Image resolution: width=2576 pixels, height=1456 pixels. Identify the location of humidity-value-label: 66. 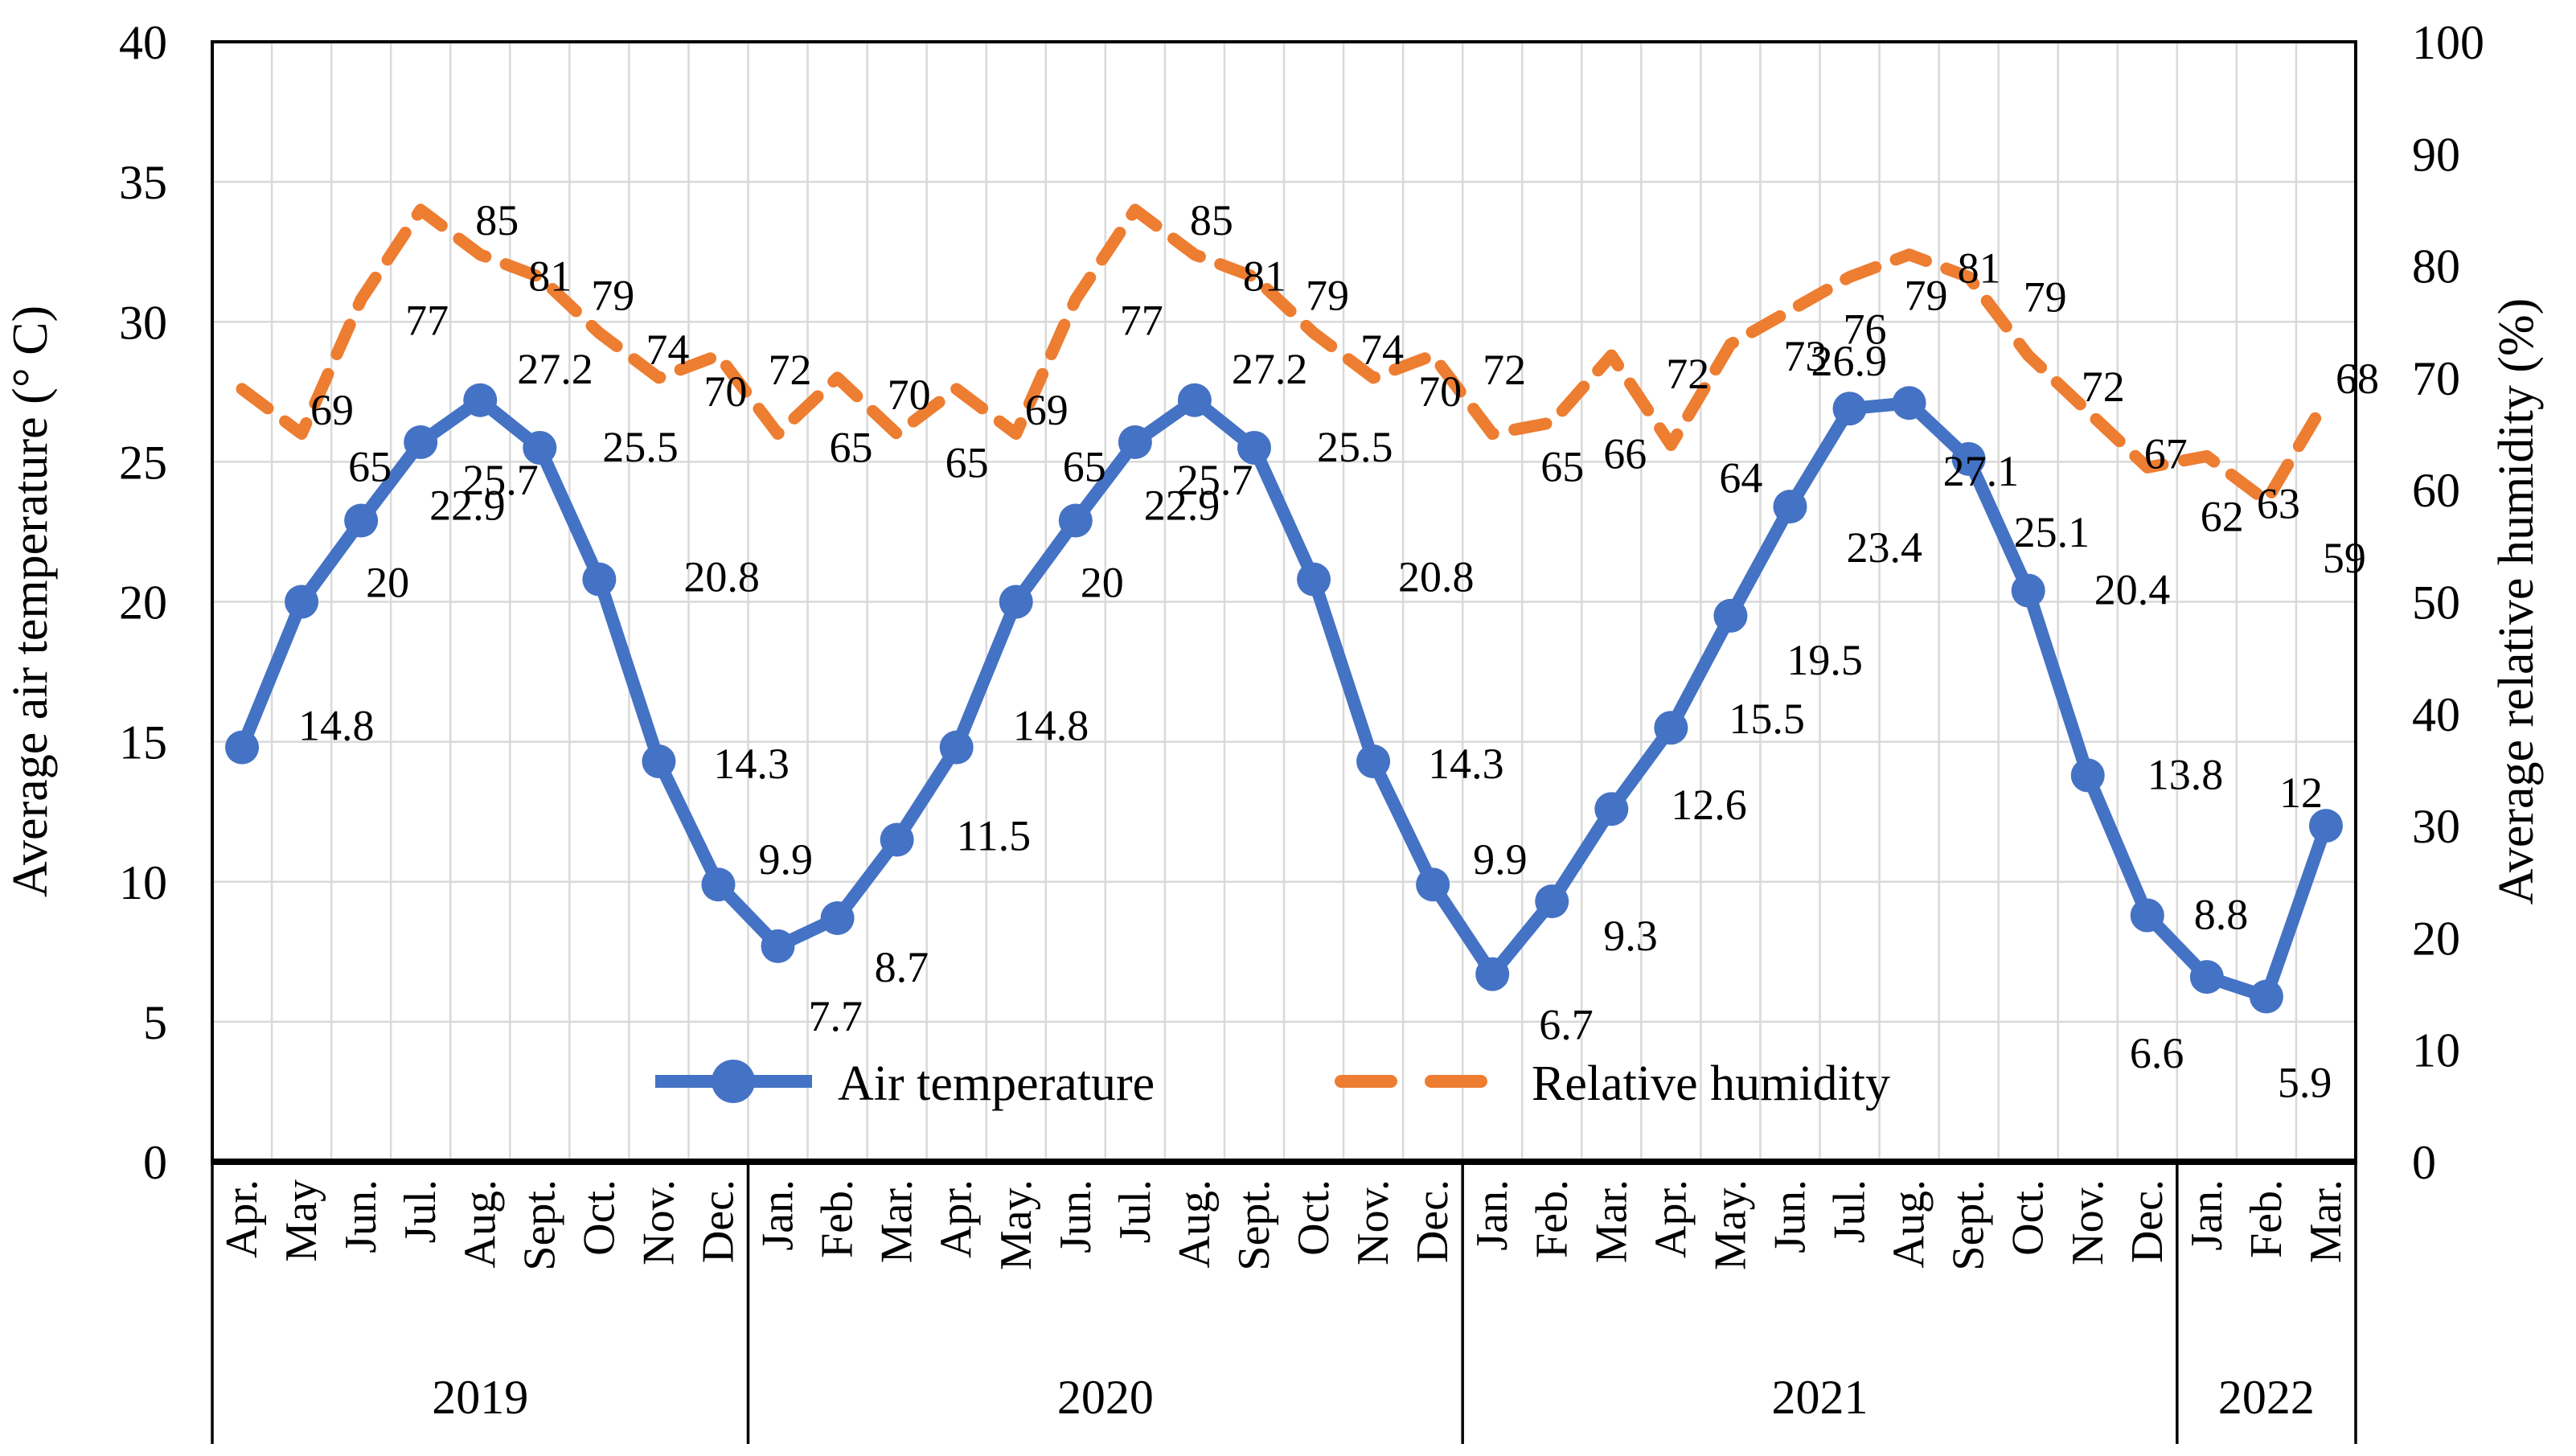
(1625, 454).